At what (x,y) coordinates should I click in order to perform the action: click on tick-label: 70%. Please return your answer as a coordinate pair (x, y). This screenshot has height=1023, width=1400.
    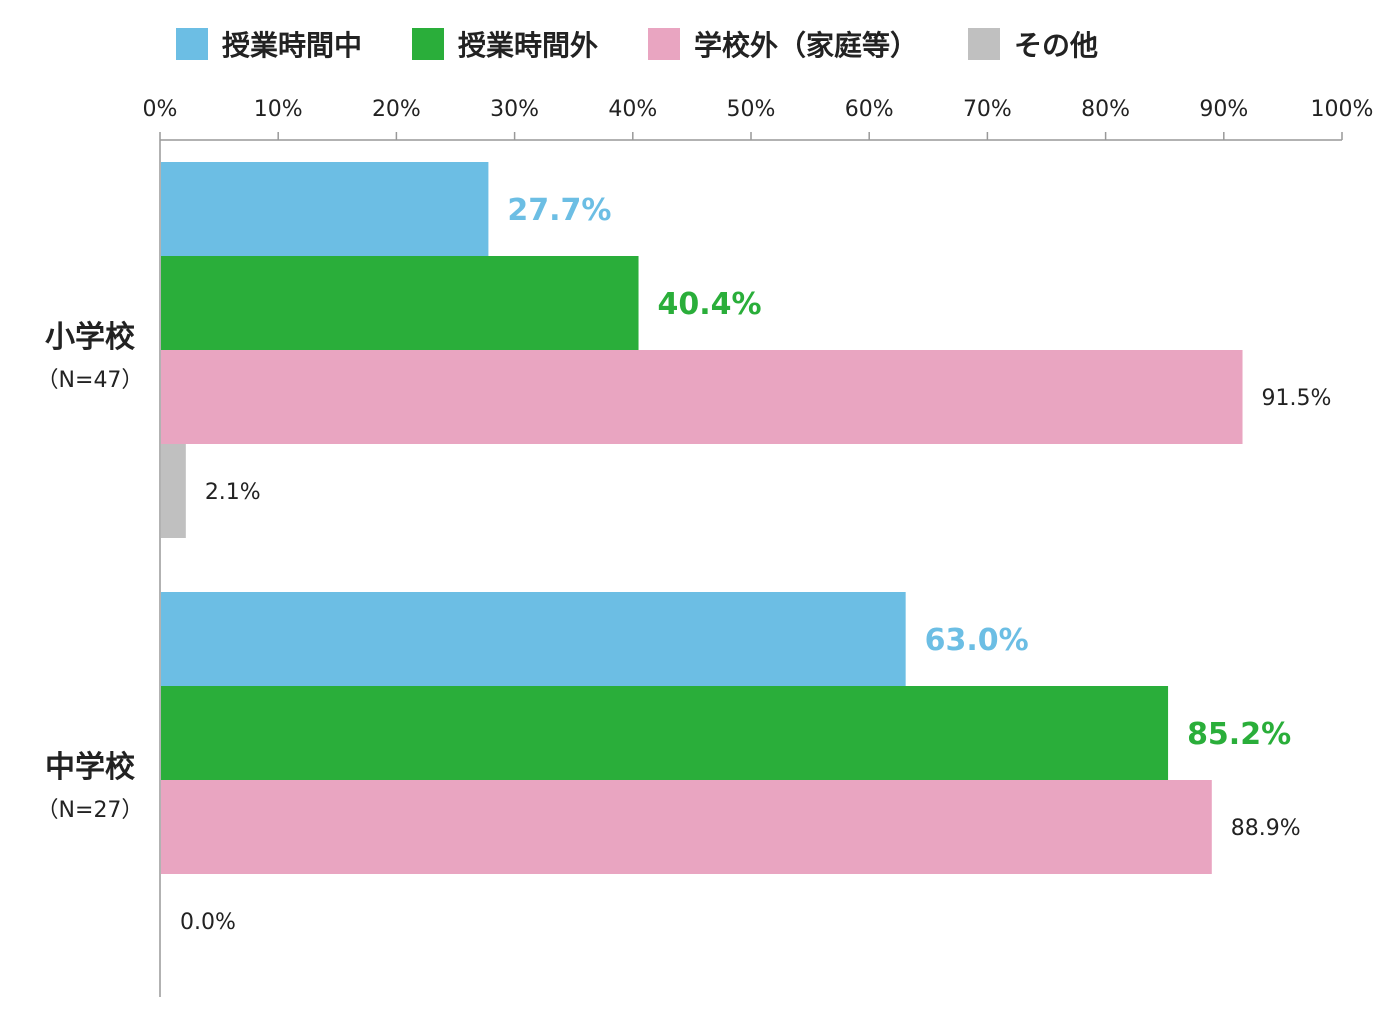
    Looking at the image, I should click on (987, 109).